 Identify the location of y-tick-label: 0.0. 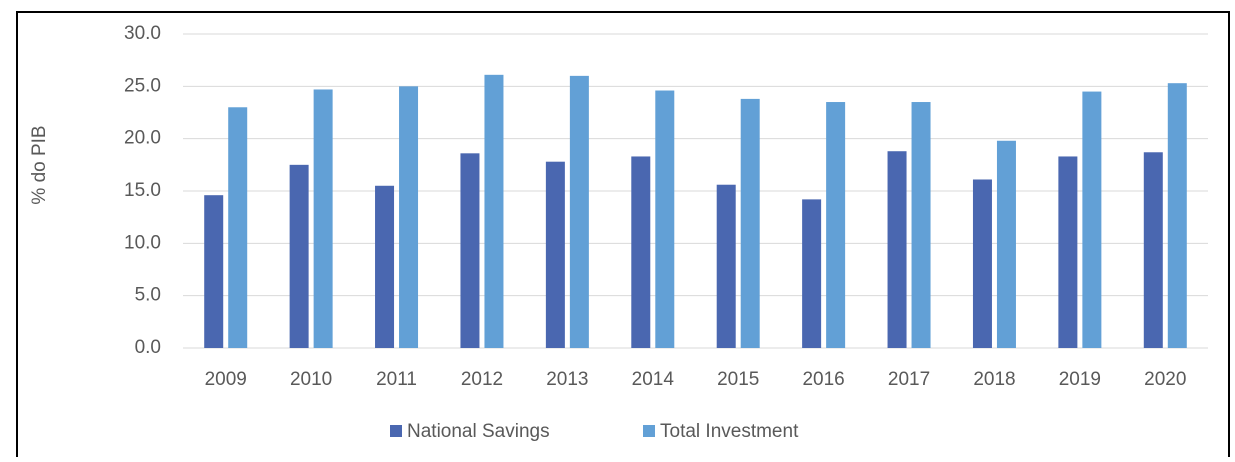
(148, 347).